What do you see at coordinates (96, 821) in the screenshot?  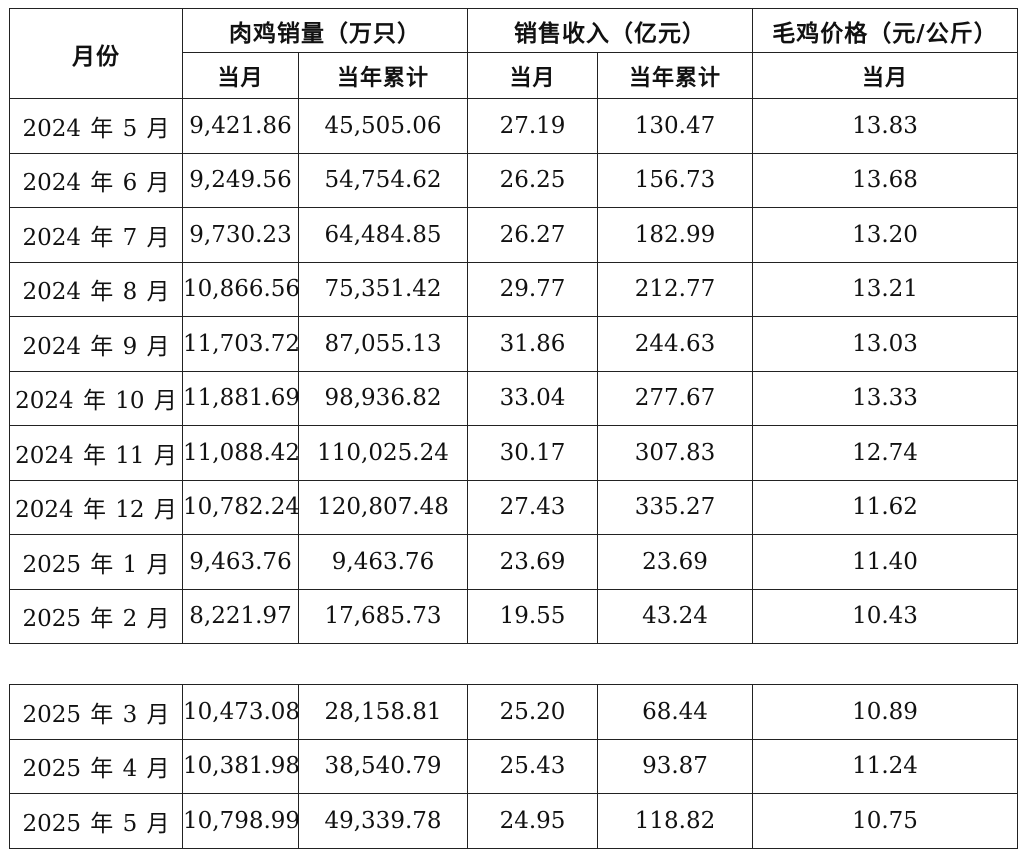 I see `cell-month: 2025 年 5 月` at bounding box center [96, 821].